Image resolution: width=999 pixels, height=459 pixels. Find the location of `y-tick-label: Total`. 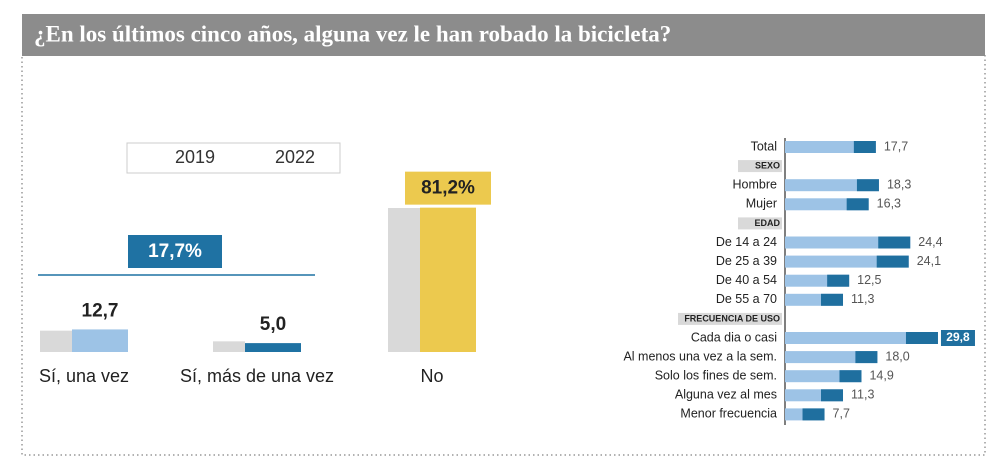

y-tick-label: Total is located at coordinates (764, 146).